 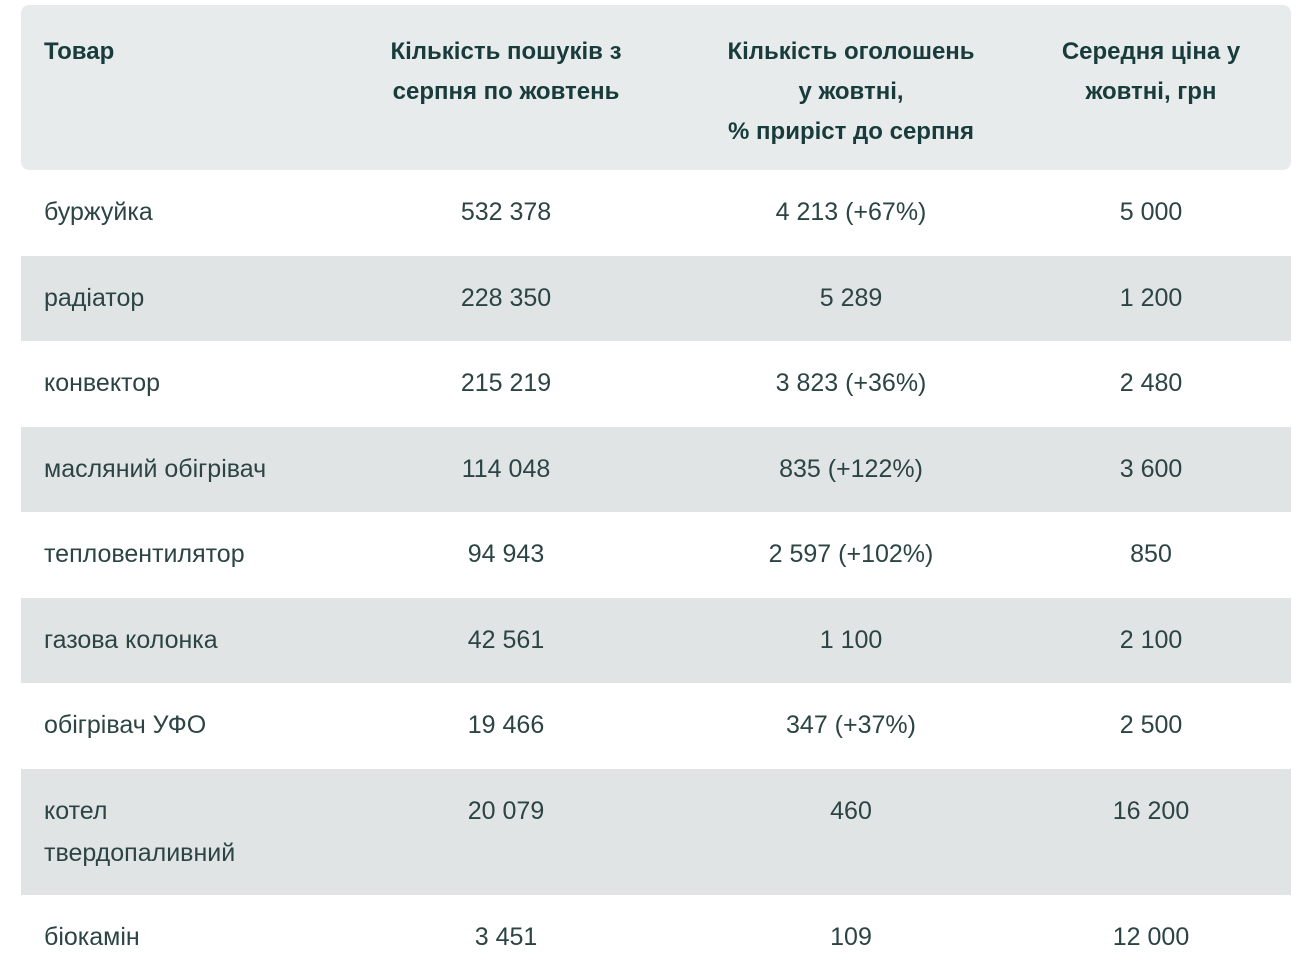 What do you see at coordinates (506, 71) in the screenshot?
I see `header-searches: Кількість пошуків з серпня по жовтень` at bounding box center [506, 71].